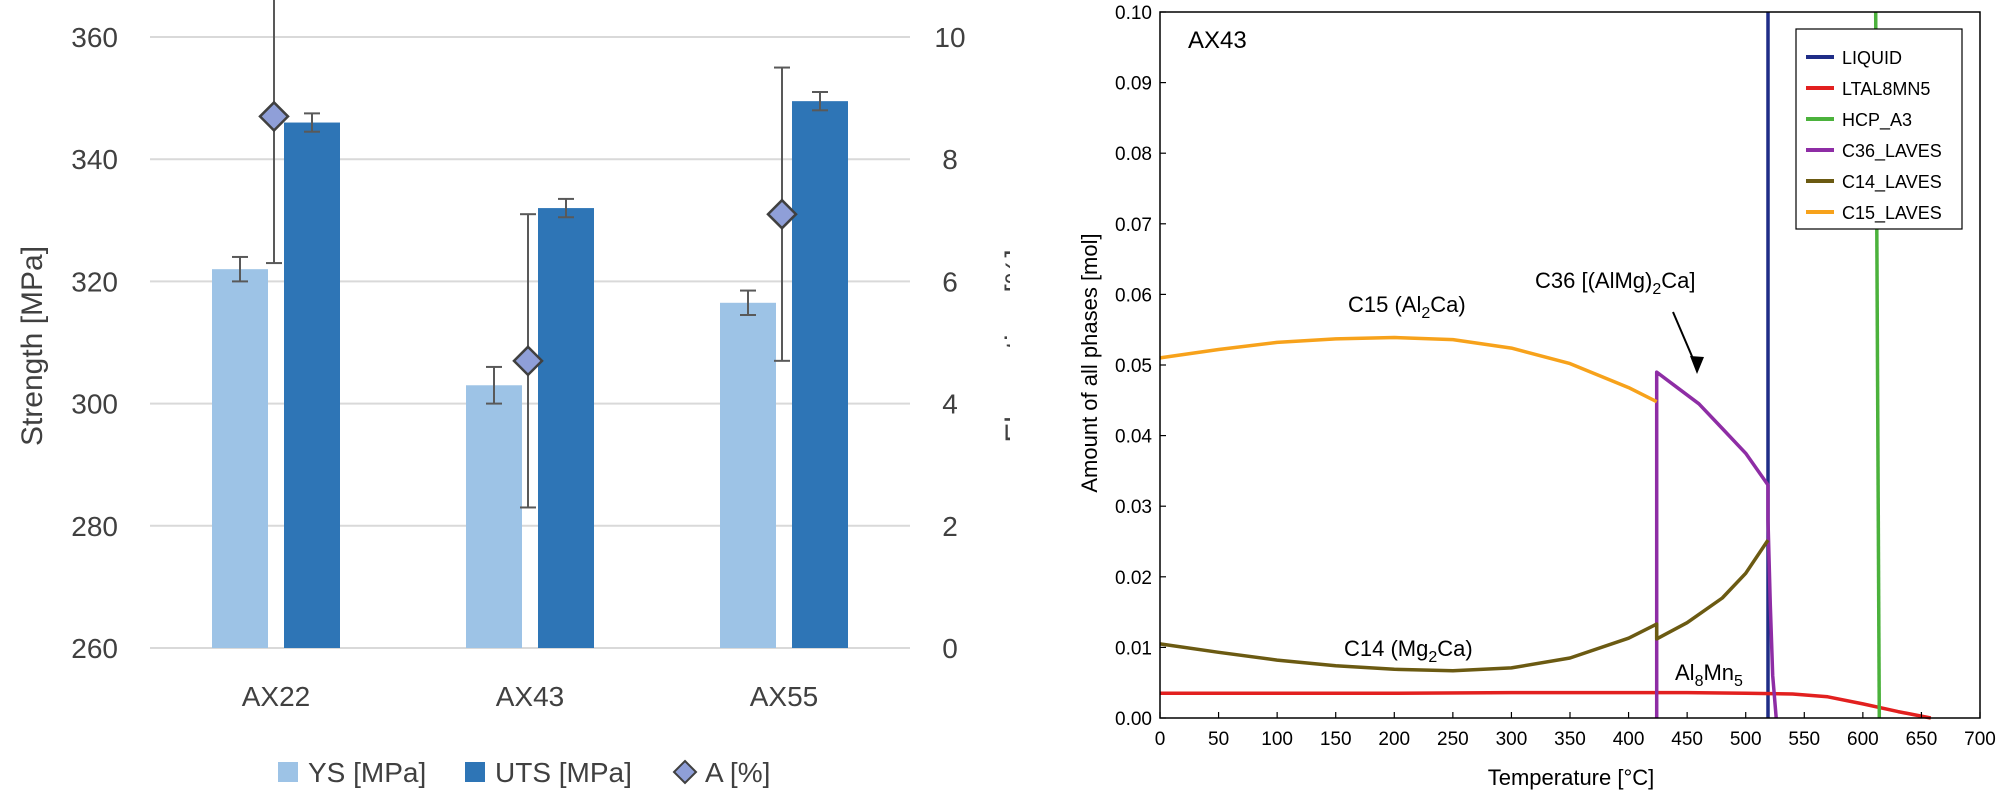 The width and height of the screenshot is (2010, 796). What do you see at coordinates (94, 281) in the screenshot?
I see `y-tick-label: 320` at bounding box center [94, 281].